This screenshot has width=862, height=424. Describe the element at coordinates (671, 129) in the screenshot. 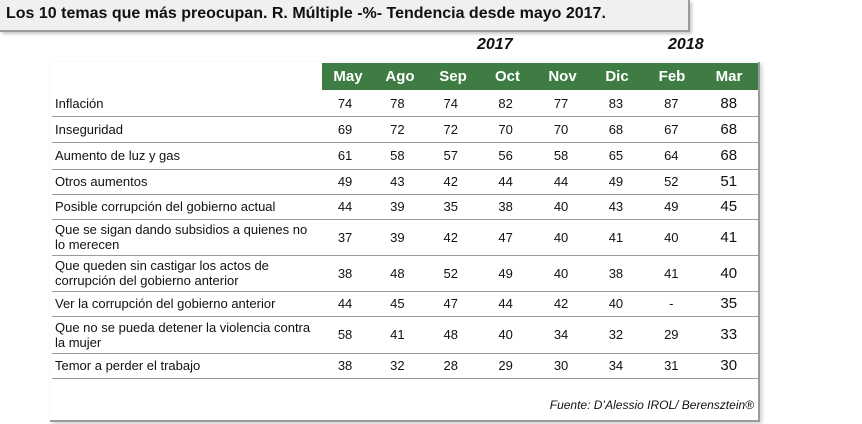

I see `cell-feb: 67` at that location.